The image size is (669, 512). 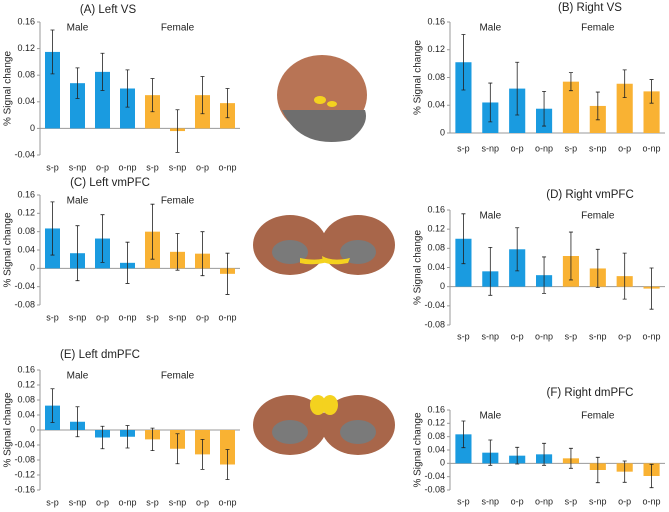 What do you see at coordinates (108, 10) in the screenshot?
I see `chart-title: (A) Left VS` at bounding box center [108, 10].